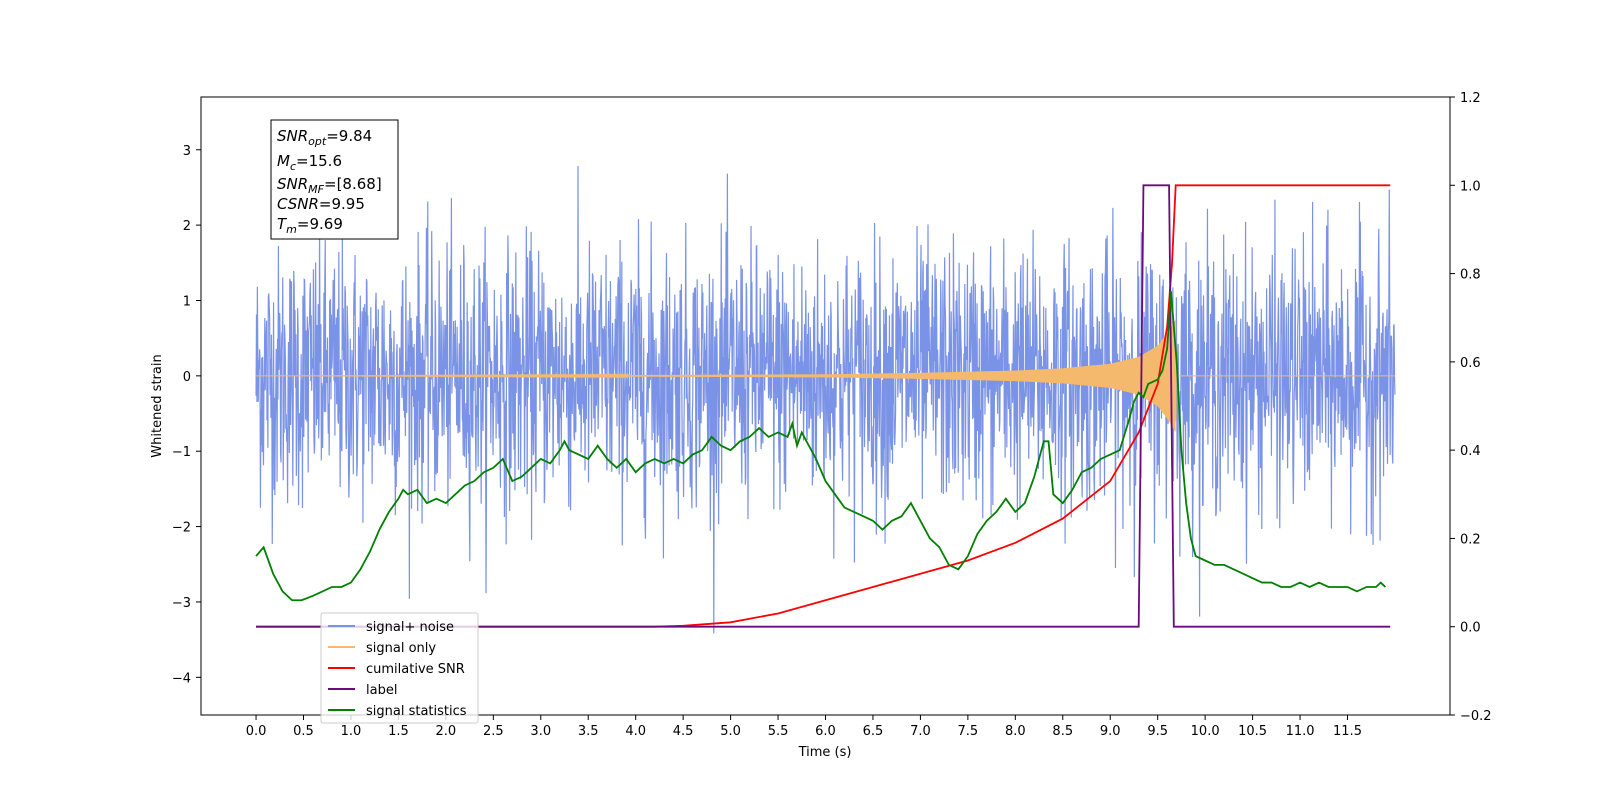 The height and width of the screenshot is (800, 1600). I want to click on y2-tick-label: 0.8, so click(1470, 275).